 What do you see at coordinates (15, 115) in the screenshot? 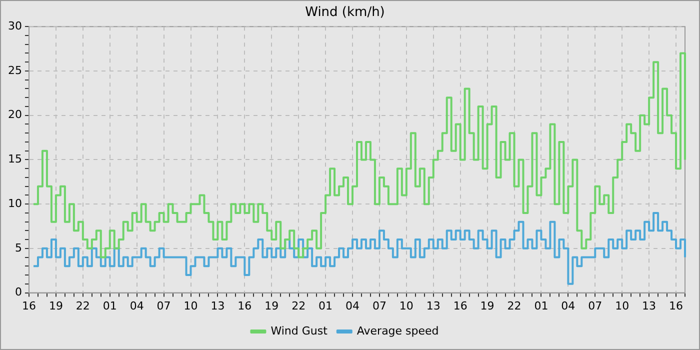
I see `y-tick-label: 20` at bounding box center [15, 115].